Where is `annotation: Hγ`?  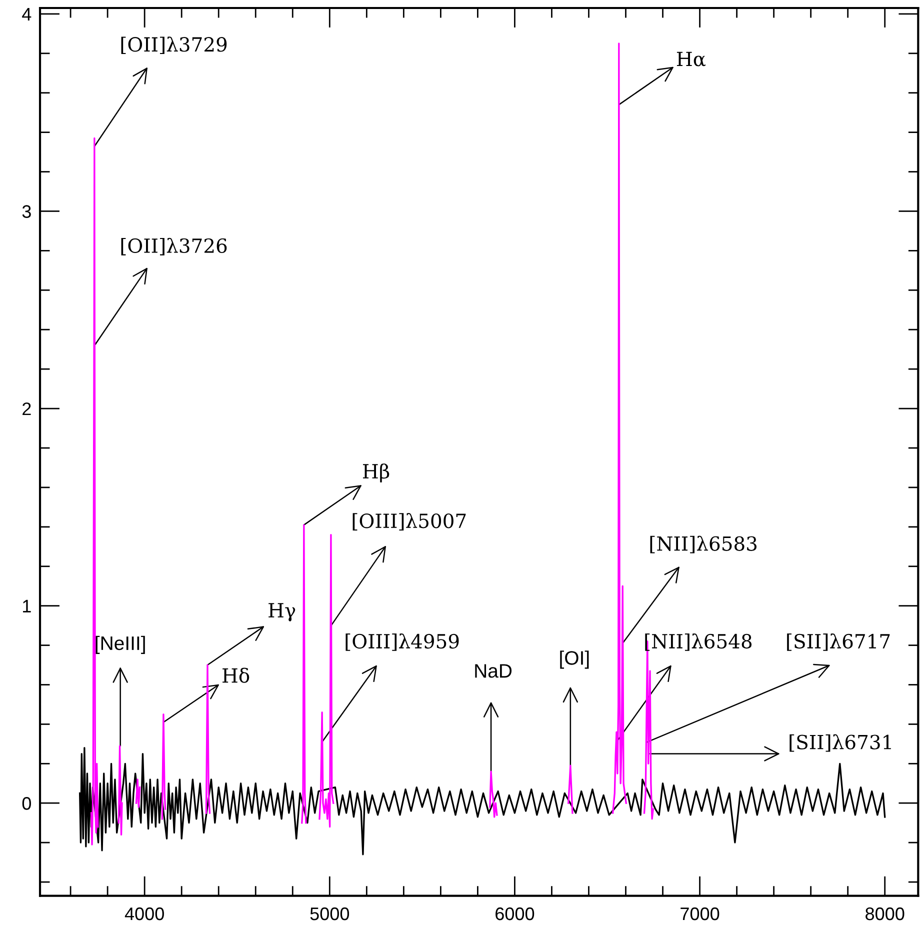
annotation: Hγ is located at coordinates (282, 612).